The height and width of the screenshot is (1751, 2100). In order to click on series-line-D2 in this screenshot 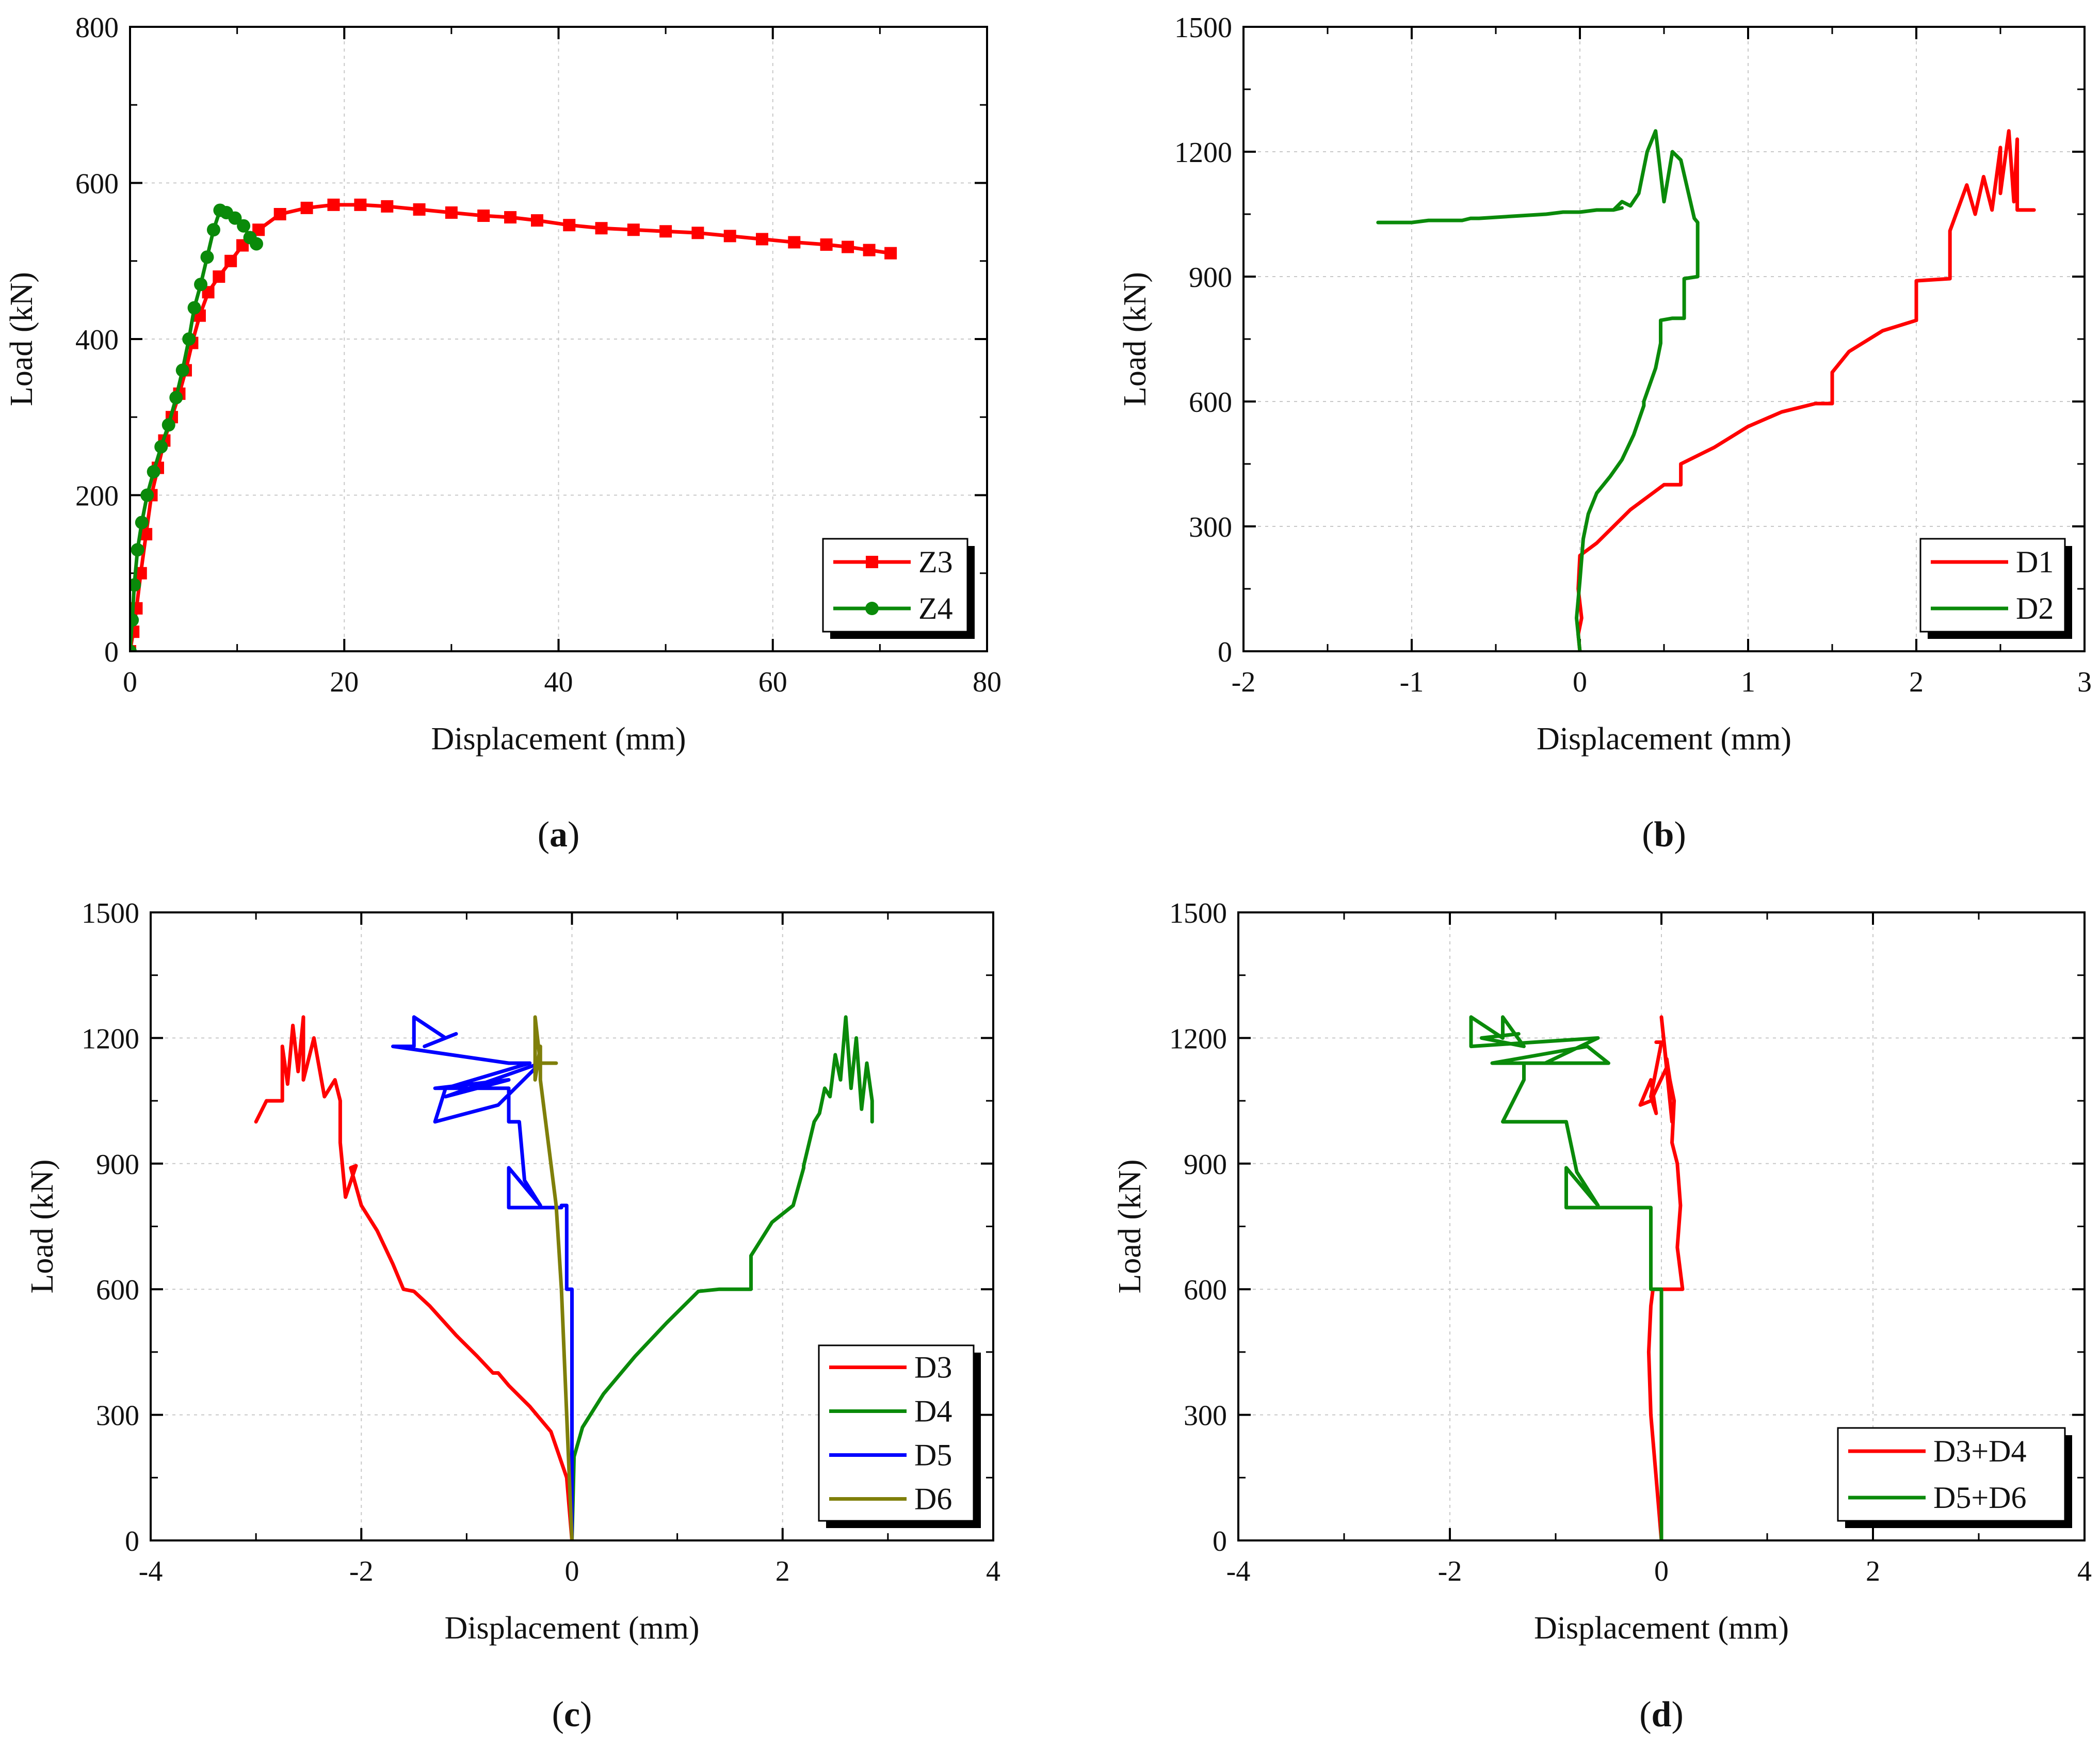, I will do `click(1538, 390)`.